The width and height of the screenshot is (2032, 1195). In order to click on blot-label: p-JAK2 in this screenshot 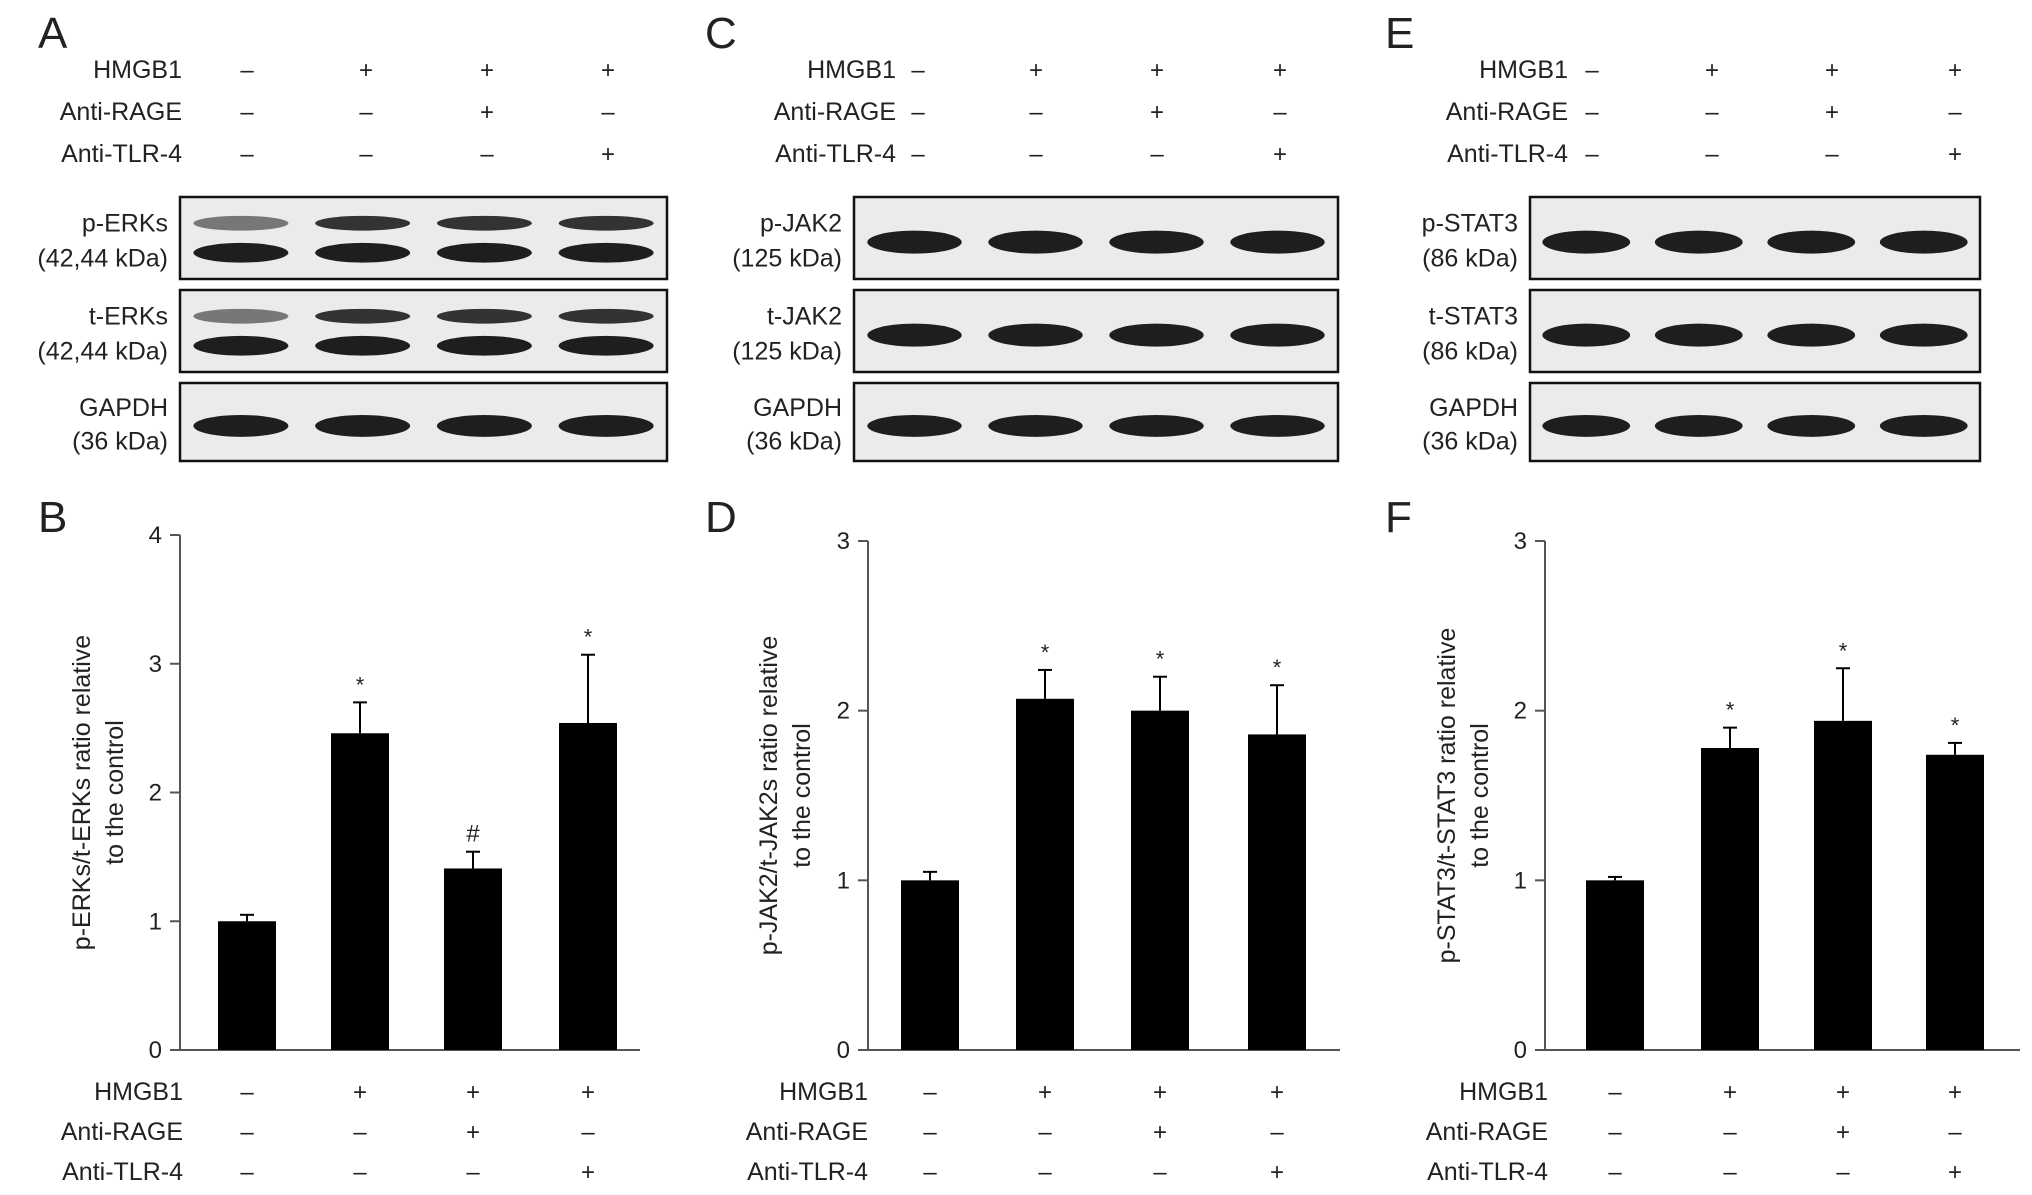, I will do `click(801, 223)`.